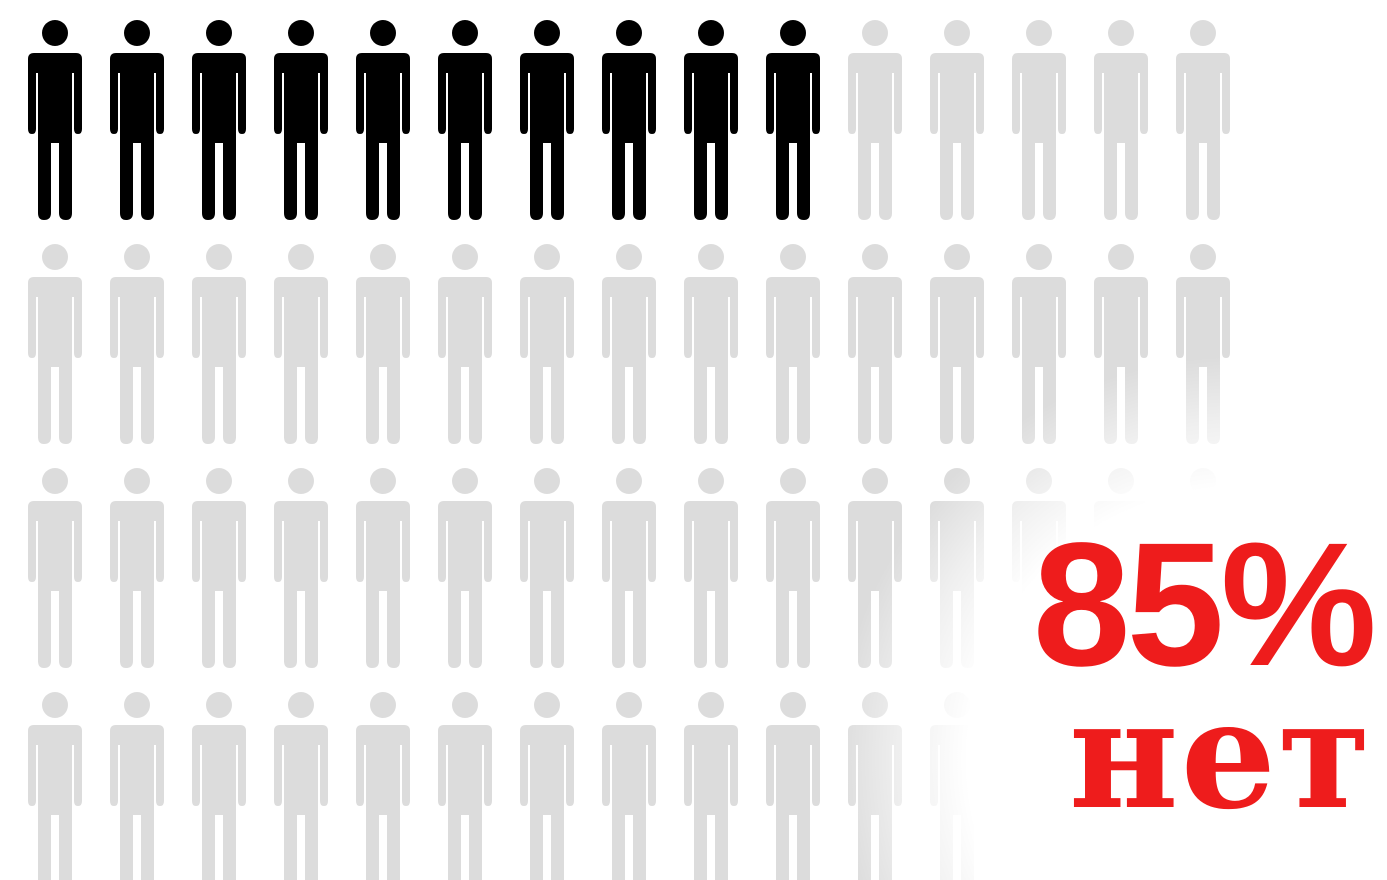 The width and height of the screenshot is (1387, 880). What do you see at coordinates (1220, 755) in the screenshot?
I see `callout-label: нет` at bounding box center [1220, 755].